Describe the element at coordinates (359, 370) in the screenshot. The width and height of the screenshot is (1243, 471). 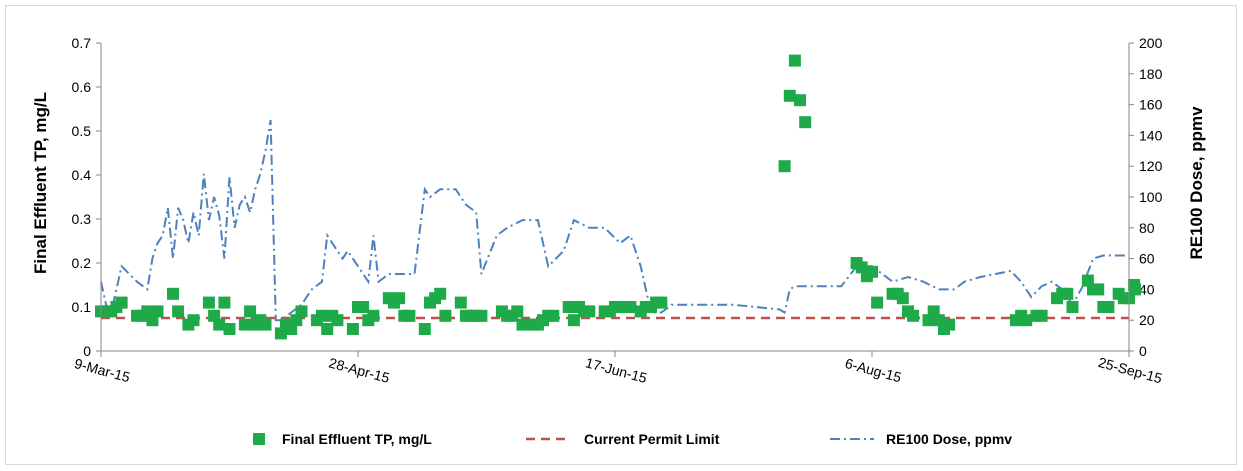
I see `x-tick-label: 28-Apr-15` at that location.